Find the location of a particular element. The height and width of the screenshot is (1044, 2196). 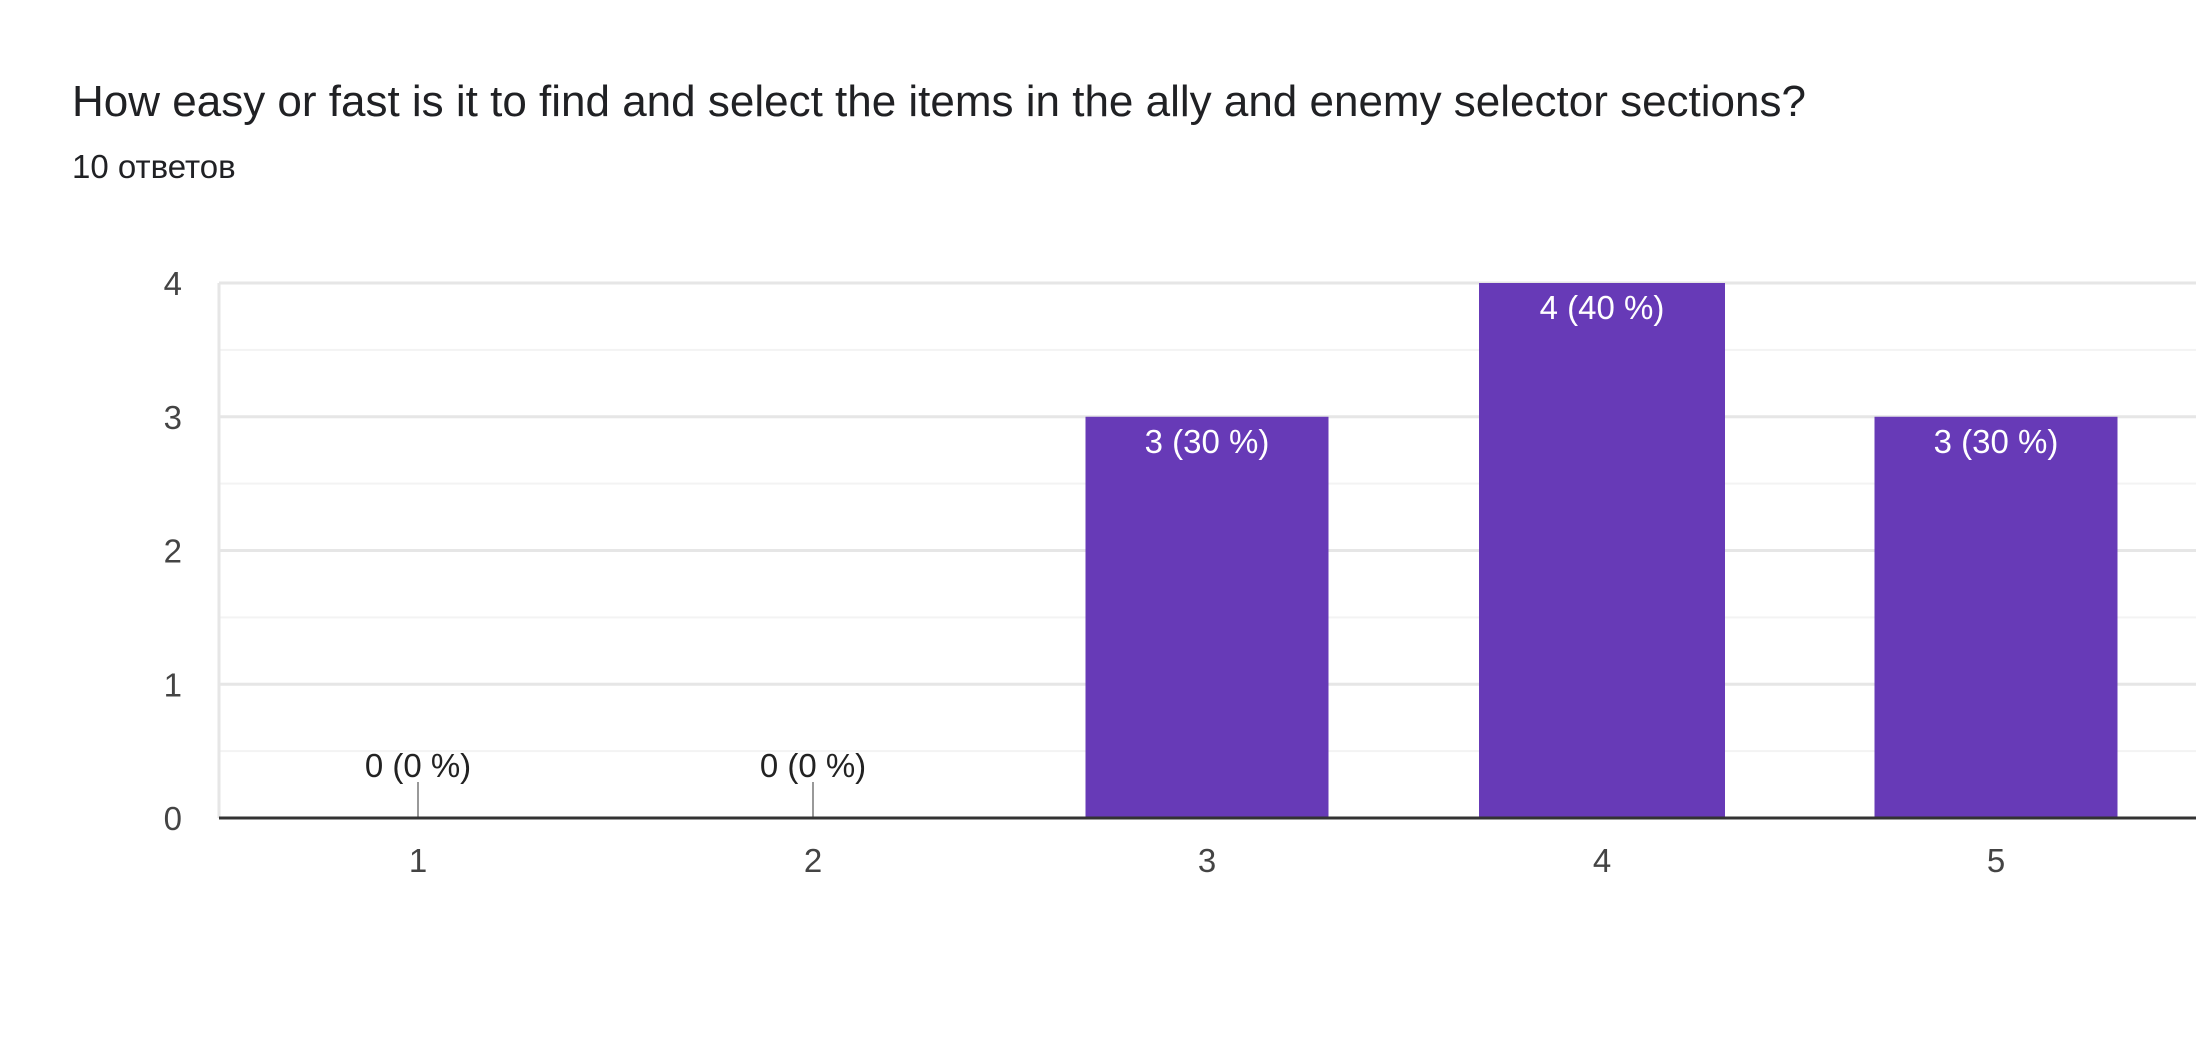

x-tick-label: 5 is located at coordinates (1996, 860).